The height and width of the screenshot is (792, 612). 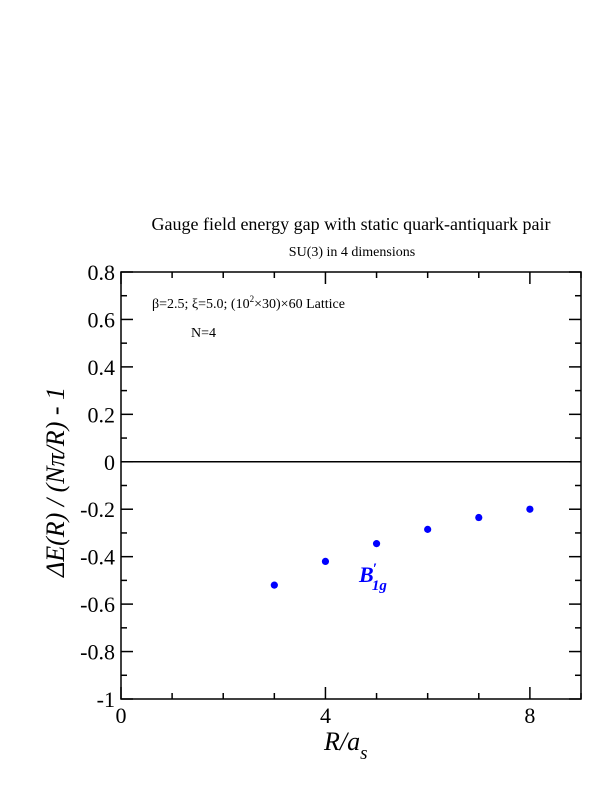 I want to click on annotation-n: N=4, so click(x=203, y=333).